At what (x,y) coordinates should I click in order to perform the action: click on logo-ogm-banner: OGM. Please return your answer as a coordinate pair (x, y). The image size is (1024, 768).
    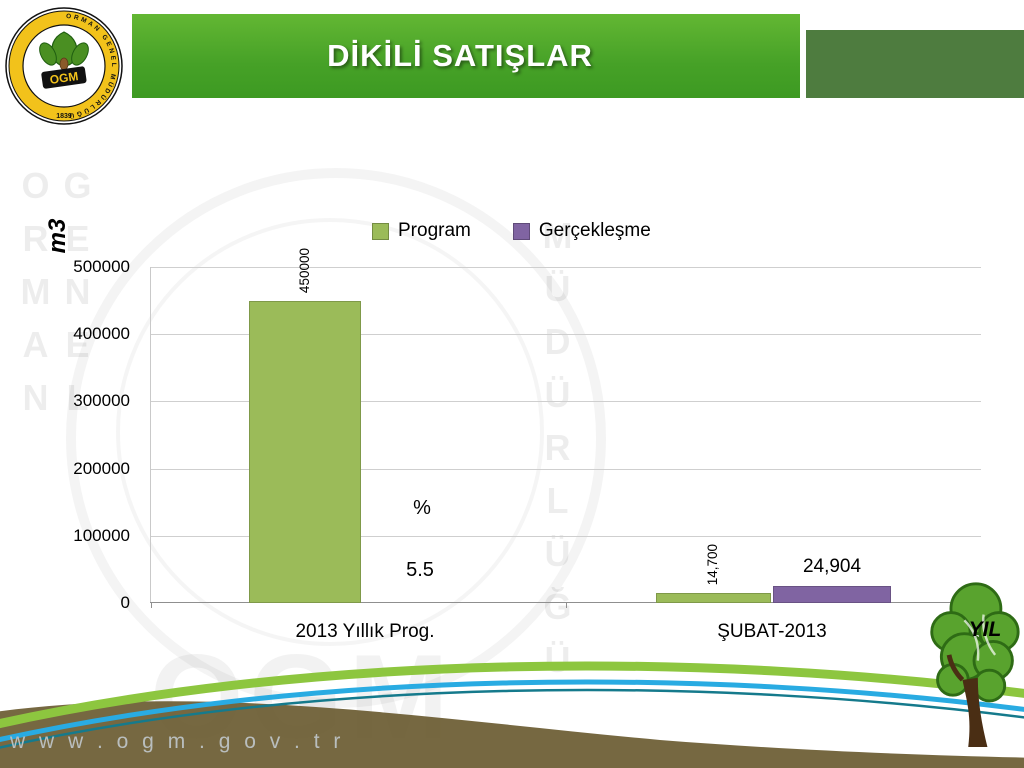
    Looking at the image, I should click on (64, 77).